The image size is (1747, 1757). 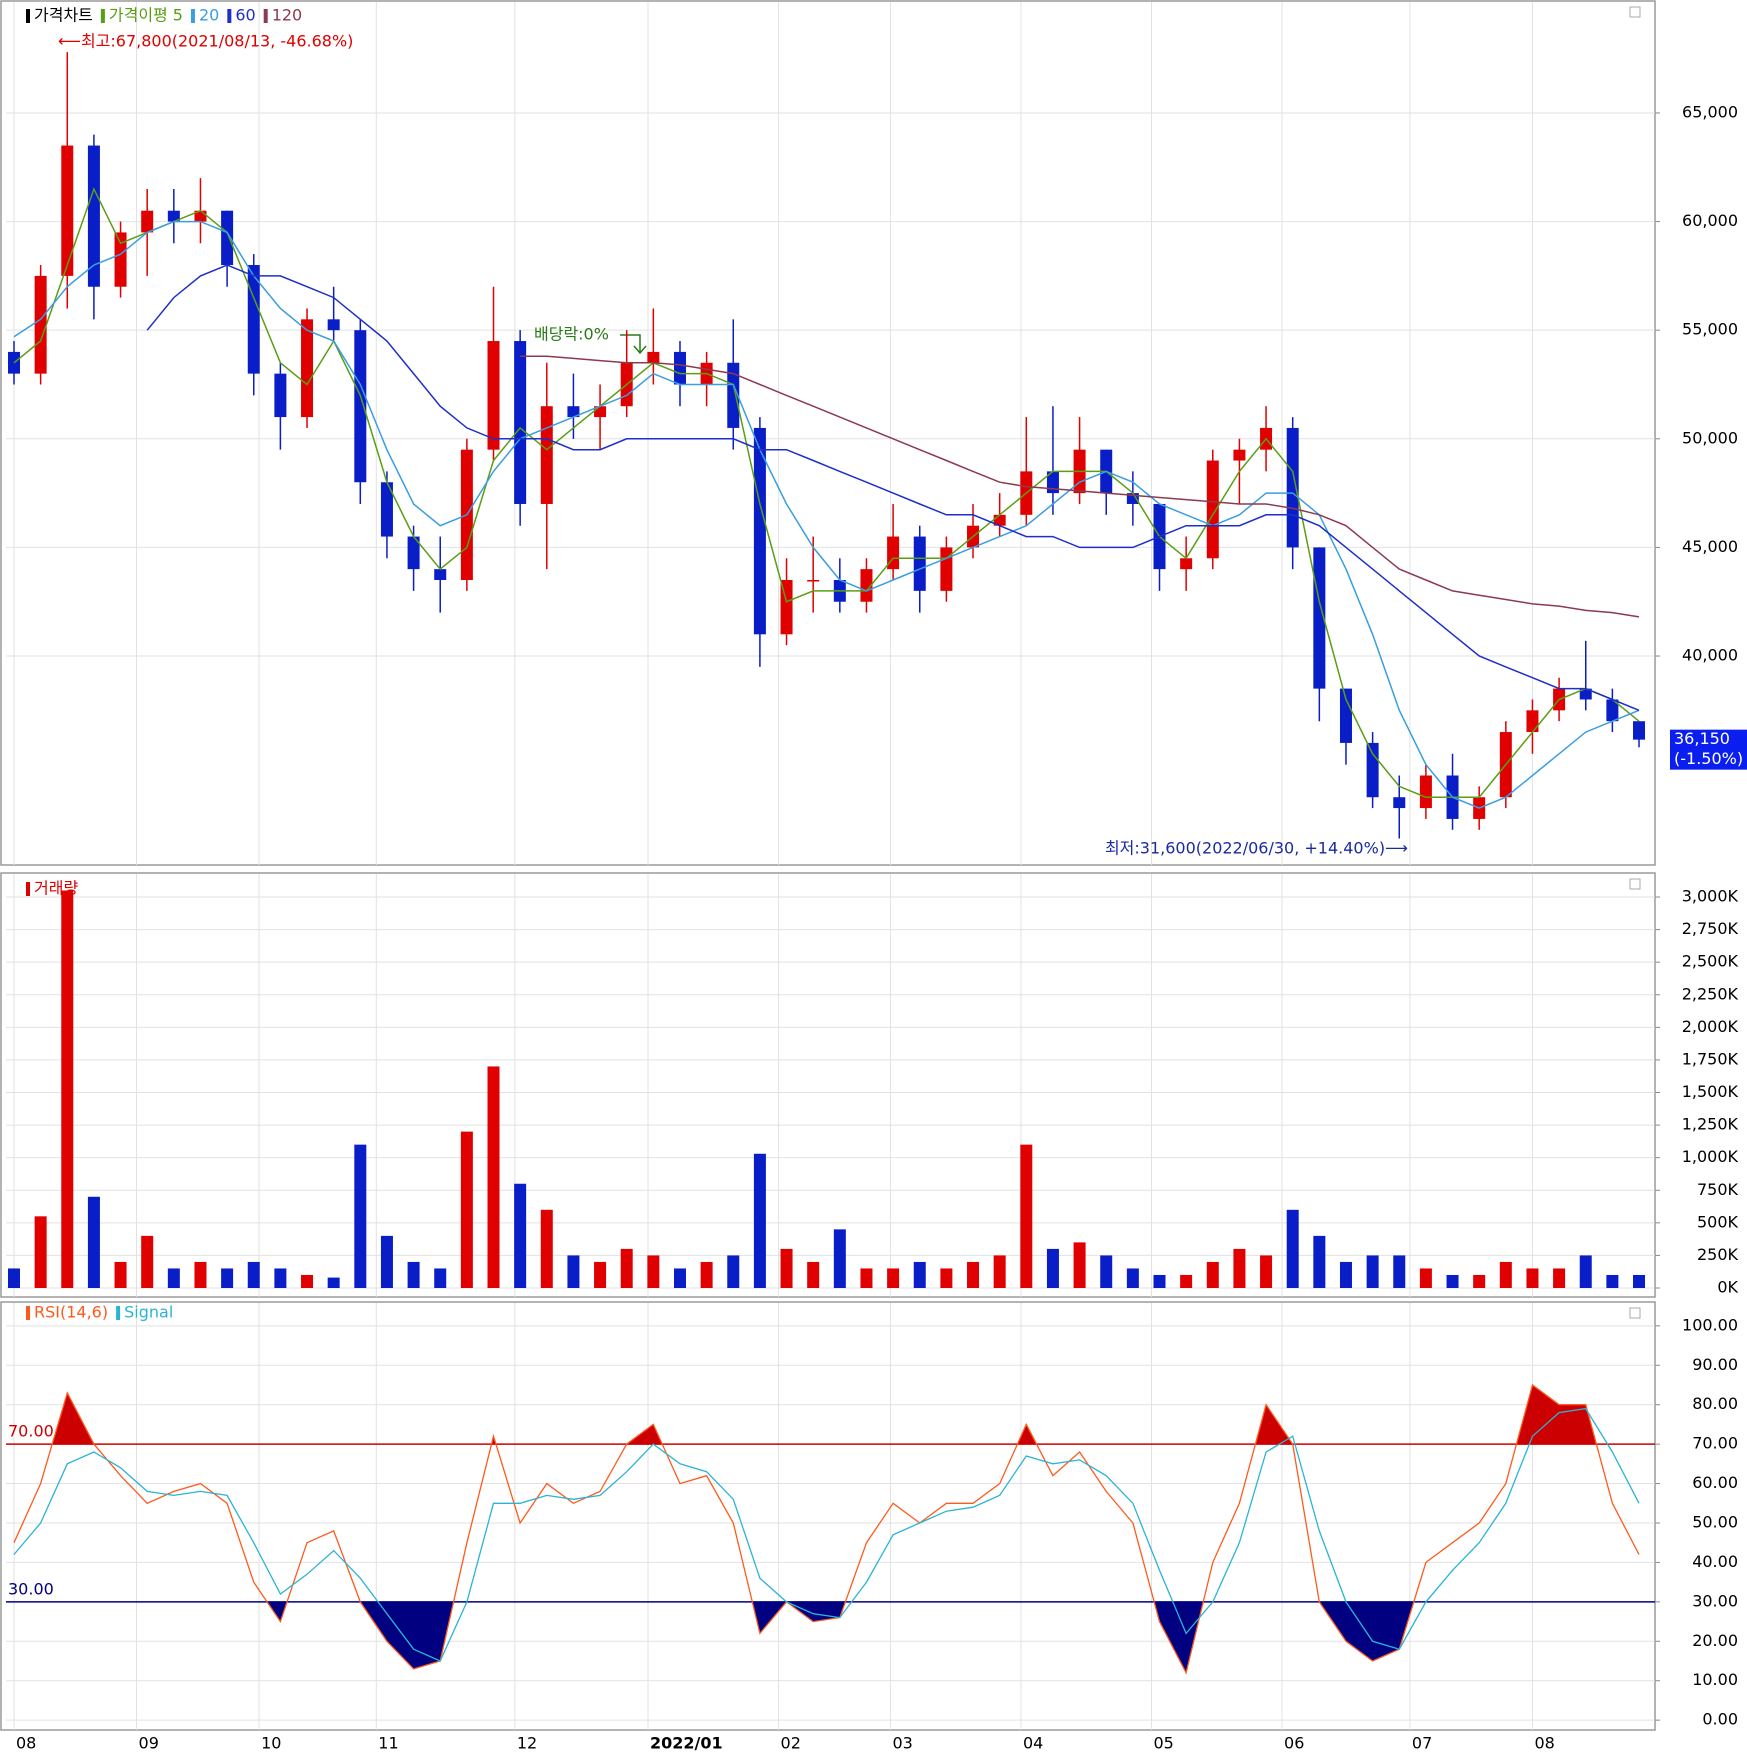 What do you see at coordinates (71, 1312) in the screenshot?
I see `legend-label: RSI(14,6)` at bounding box center [71, 1312].